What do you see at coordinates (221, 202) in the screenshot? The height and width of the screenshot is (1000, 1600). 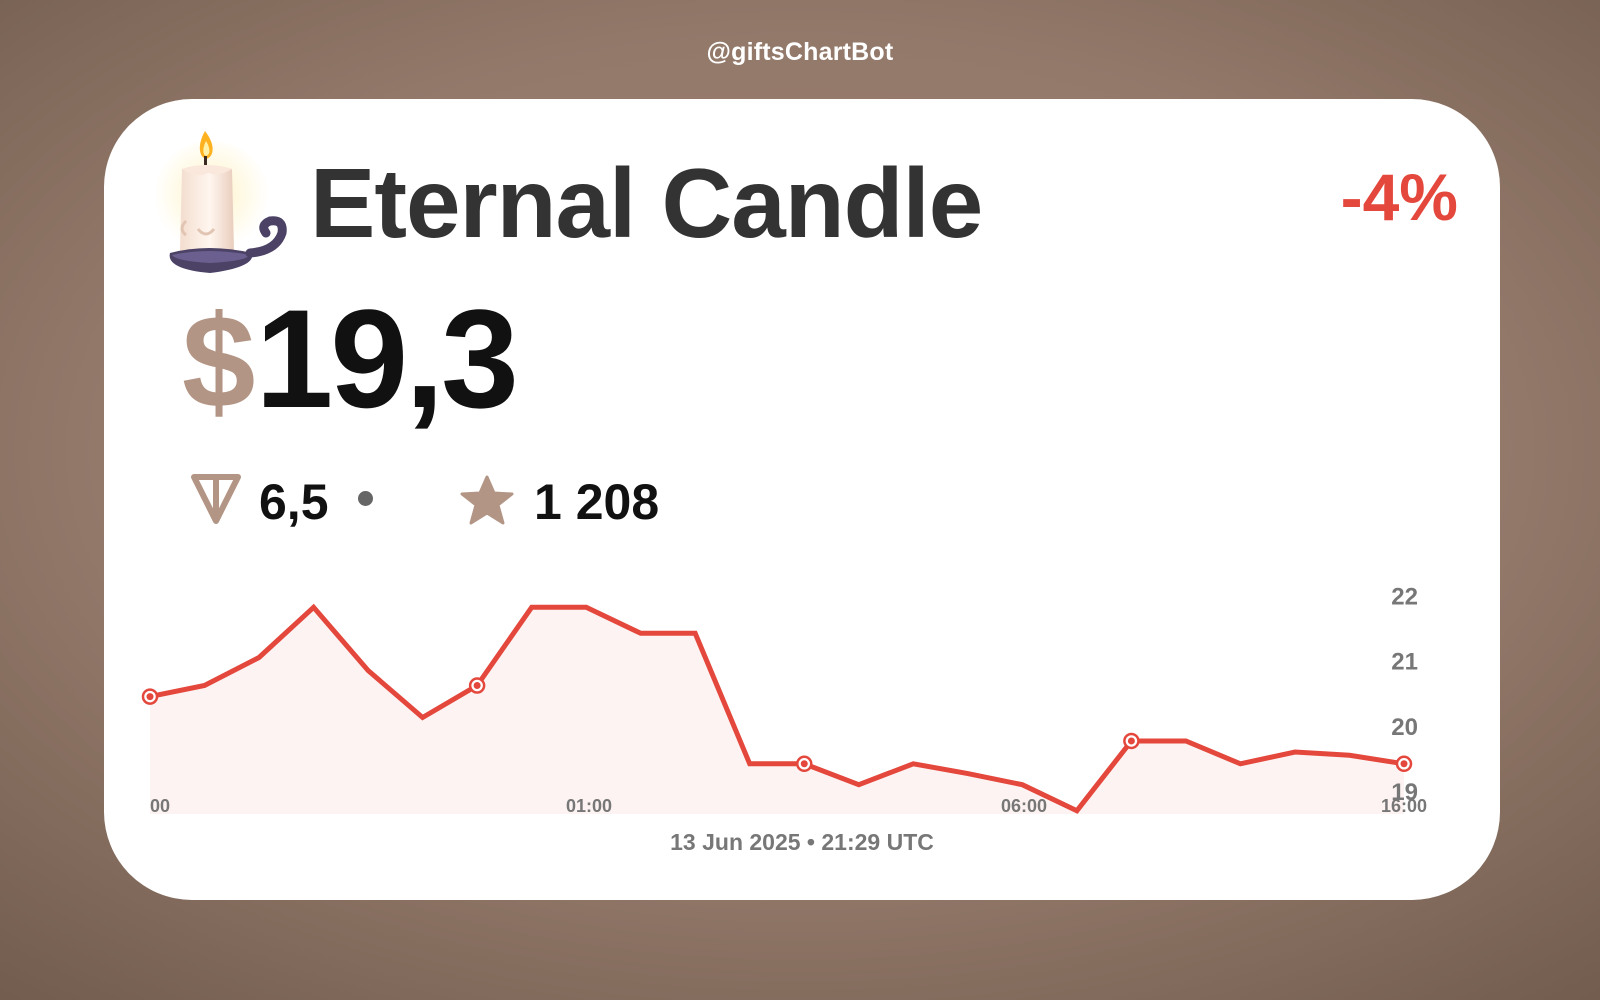 I see `candle-icon` at bounding box center [221, 202].